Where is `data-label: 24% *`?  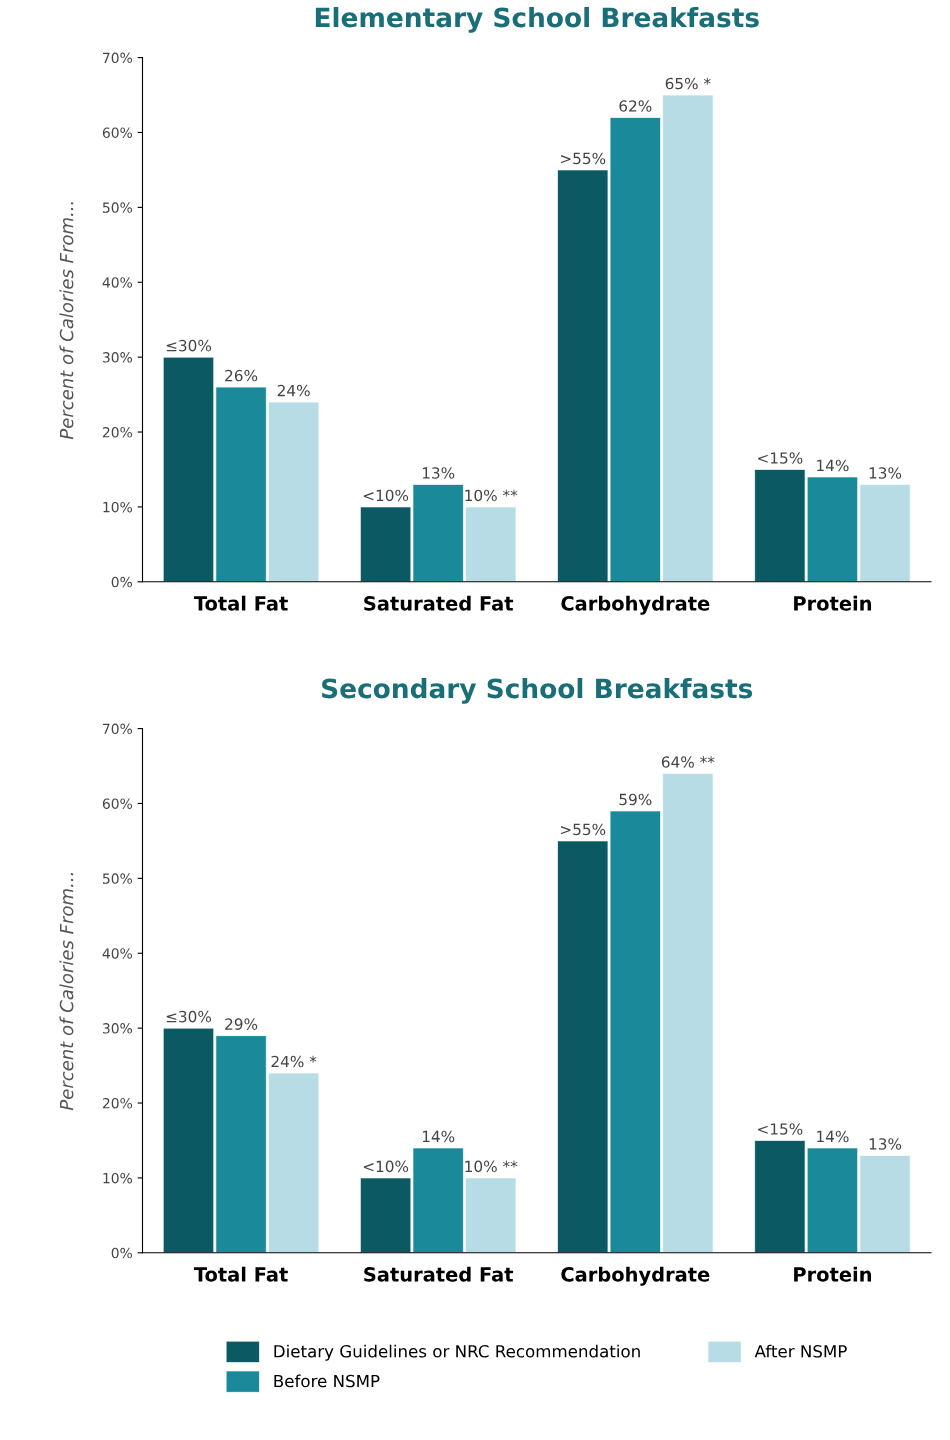
data-label: 24% * is located at coordinates (294, 1061).